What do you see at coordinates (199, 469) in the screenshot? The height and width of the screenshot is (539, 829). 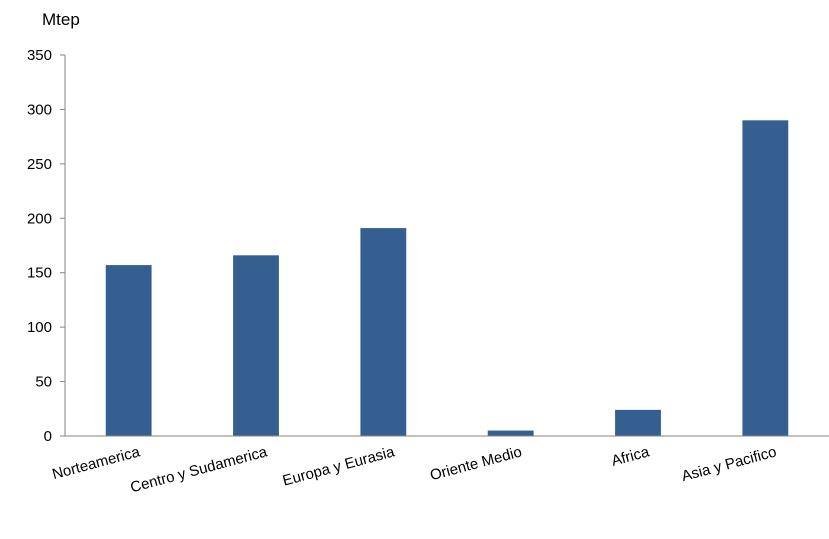 I see `x-category-label: Centro y Sudamerica` at bounding box center [199, 469].